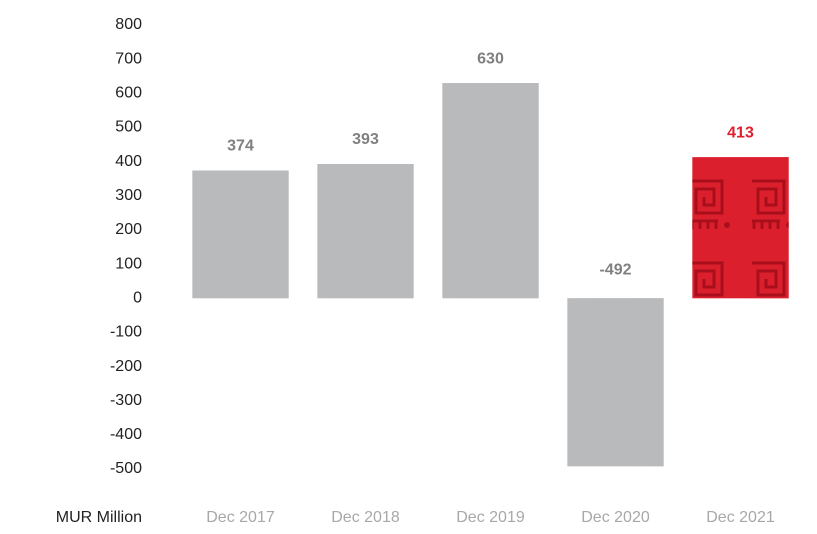 The image size is (817, 534). Describe the element at coordinates (128, 229) in the screenshot. I see `y-tick-label: 200` at that location.